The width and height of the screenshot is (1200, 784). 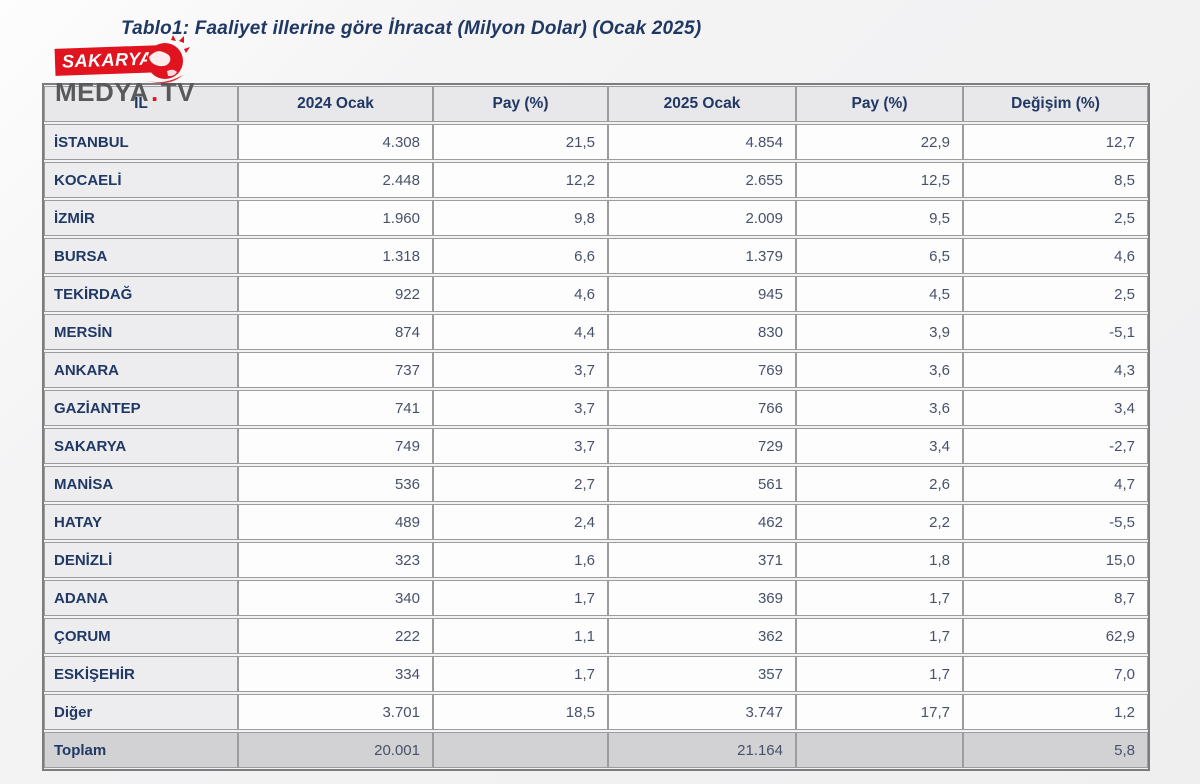 I want to click on value-cell: 561, so click(x=702, y=484).